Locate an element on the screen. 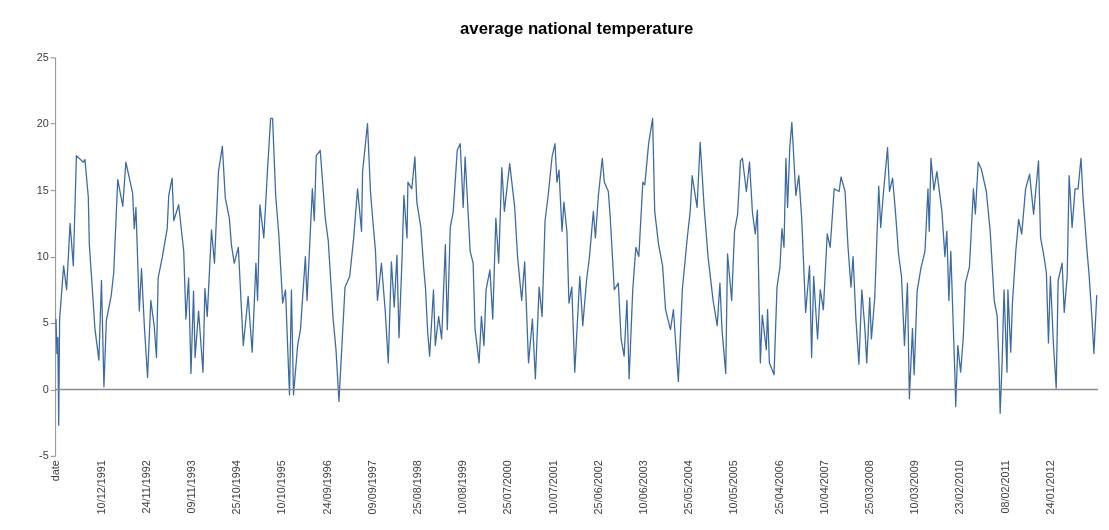  x-tick-label: 23/02/2010 is located at coordinates (959, 487).